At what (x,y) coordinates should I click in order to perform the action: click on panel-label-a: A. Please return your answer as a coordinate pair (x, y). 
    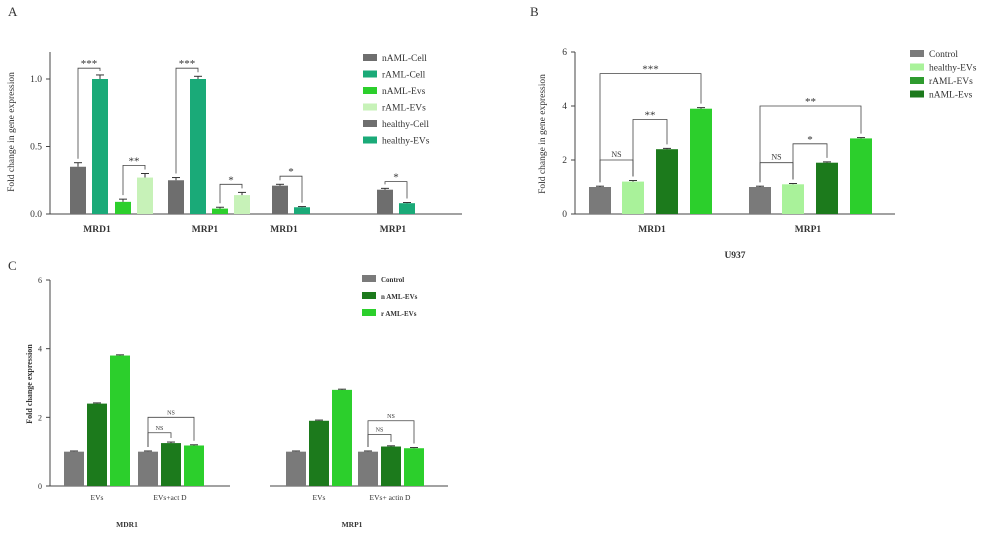
    Looking at the image, I should click on (13, 11).